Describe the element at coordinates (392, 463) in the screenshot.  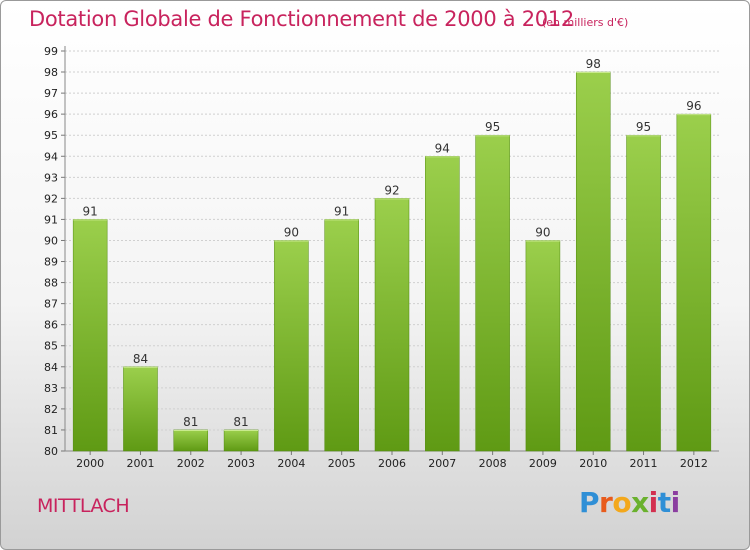
I see `x-tick-label-2006: 2006` at that location.